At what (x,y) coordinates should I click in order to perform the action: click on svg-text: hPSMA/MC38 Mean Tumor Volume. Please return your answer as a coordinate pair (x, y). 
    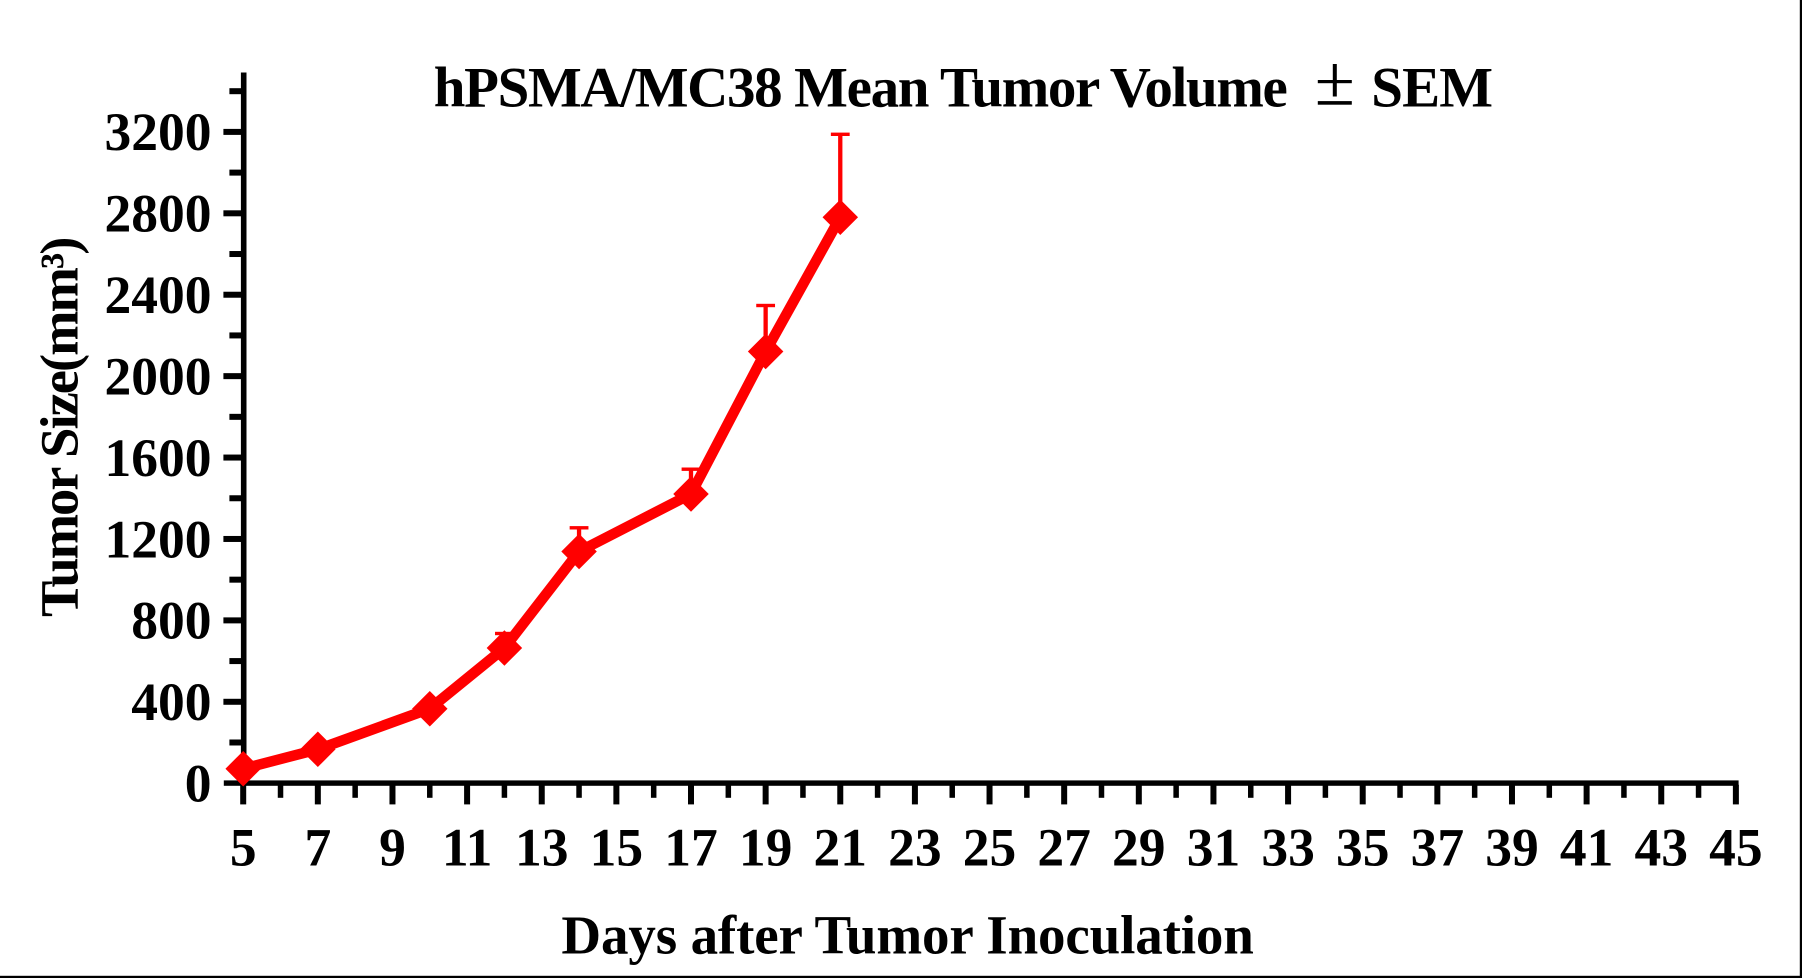
    Looking at the image, I should click on (860, 88).